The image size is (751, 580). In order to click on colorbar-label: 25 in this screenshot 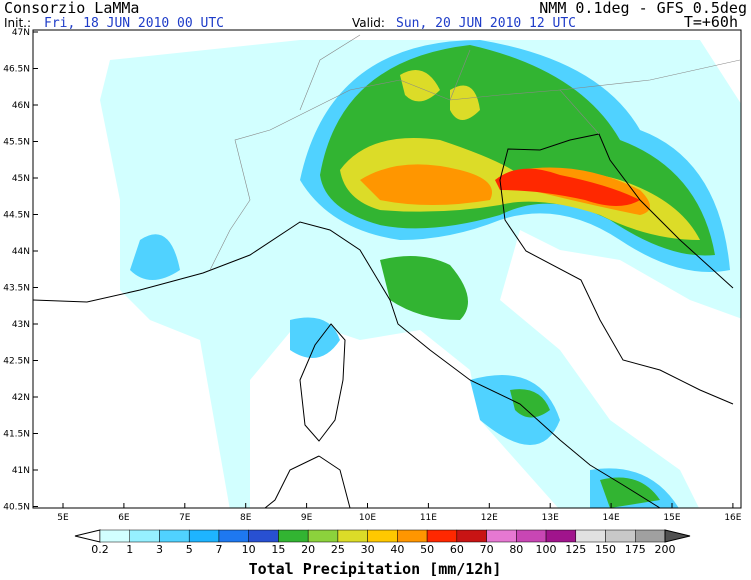, I will do `click(338, 549)`.